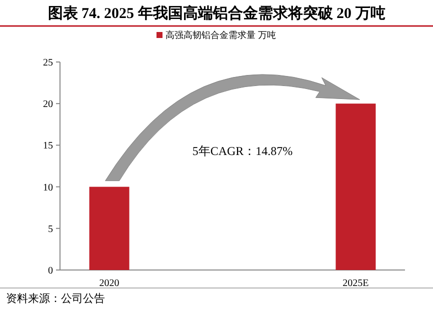  What do you see at coordinates (48, 63) in the screenshot?
I see `y-tick-label: 25` at bounding box center [48, 63].